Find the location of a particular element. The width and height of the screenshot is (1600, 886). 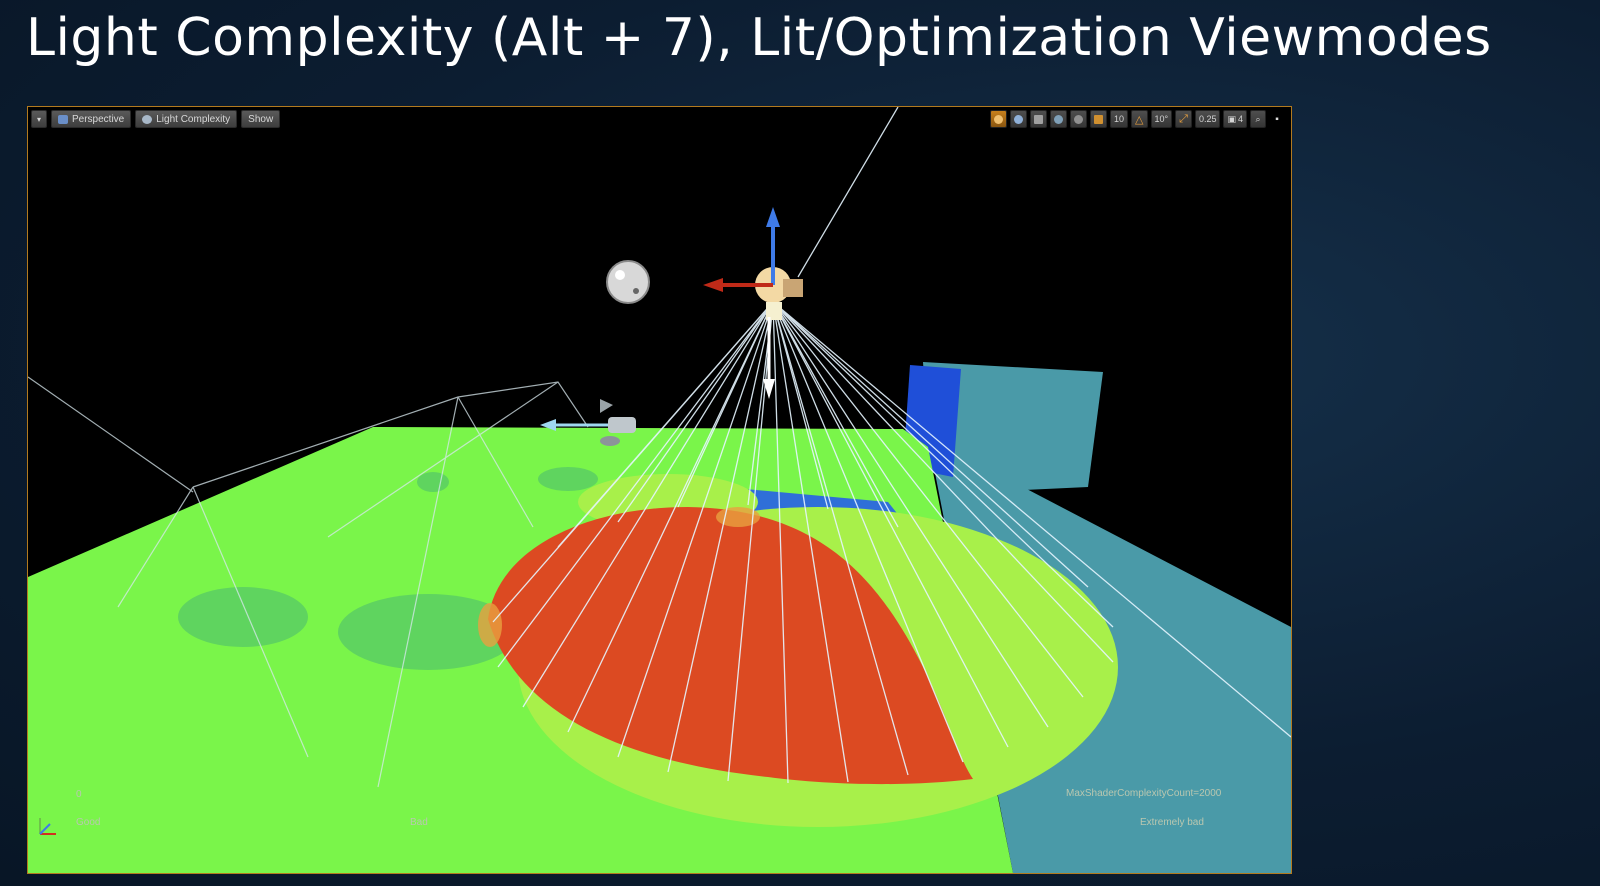

scale-snap-value: 0.25 is located at coordinates (1207, 119).